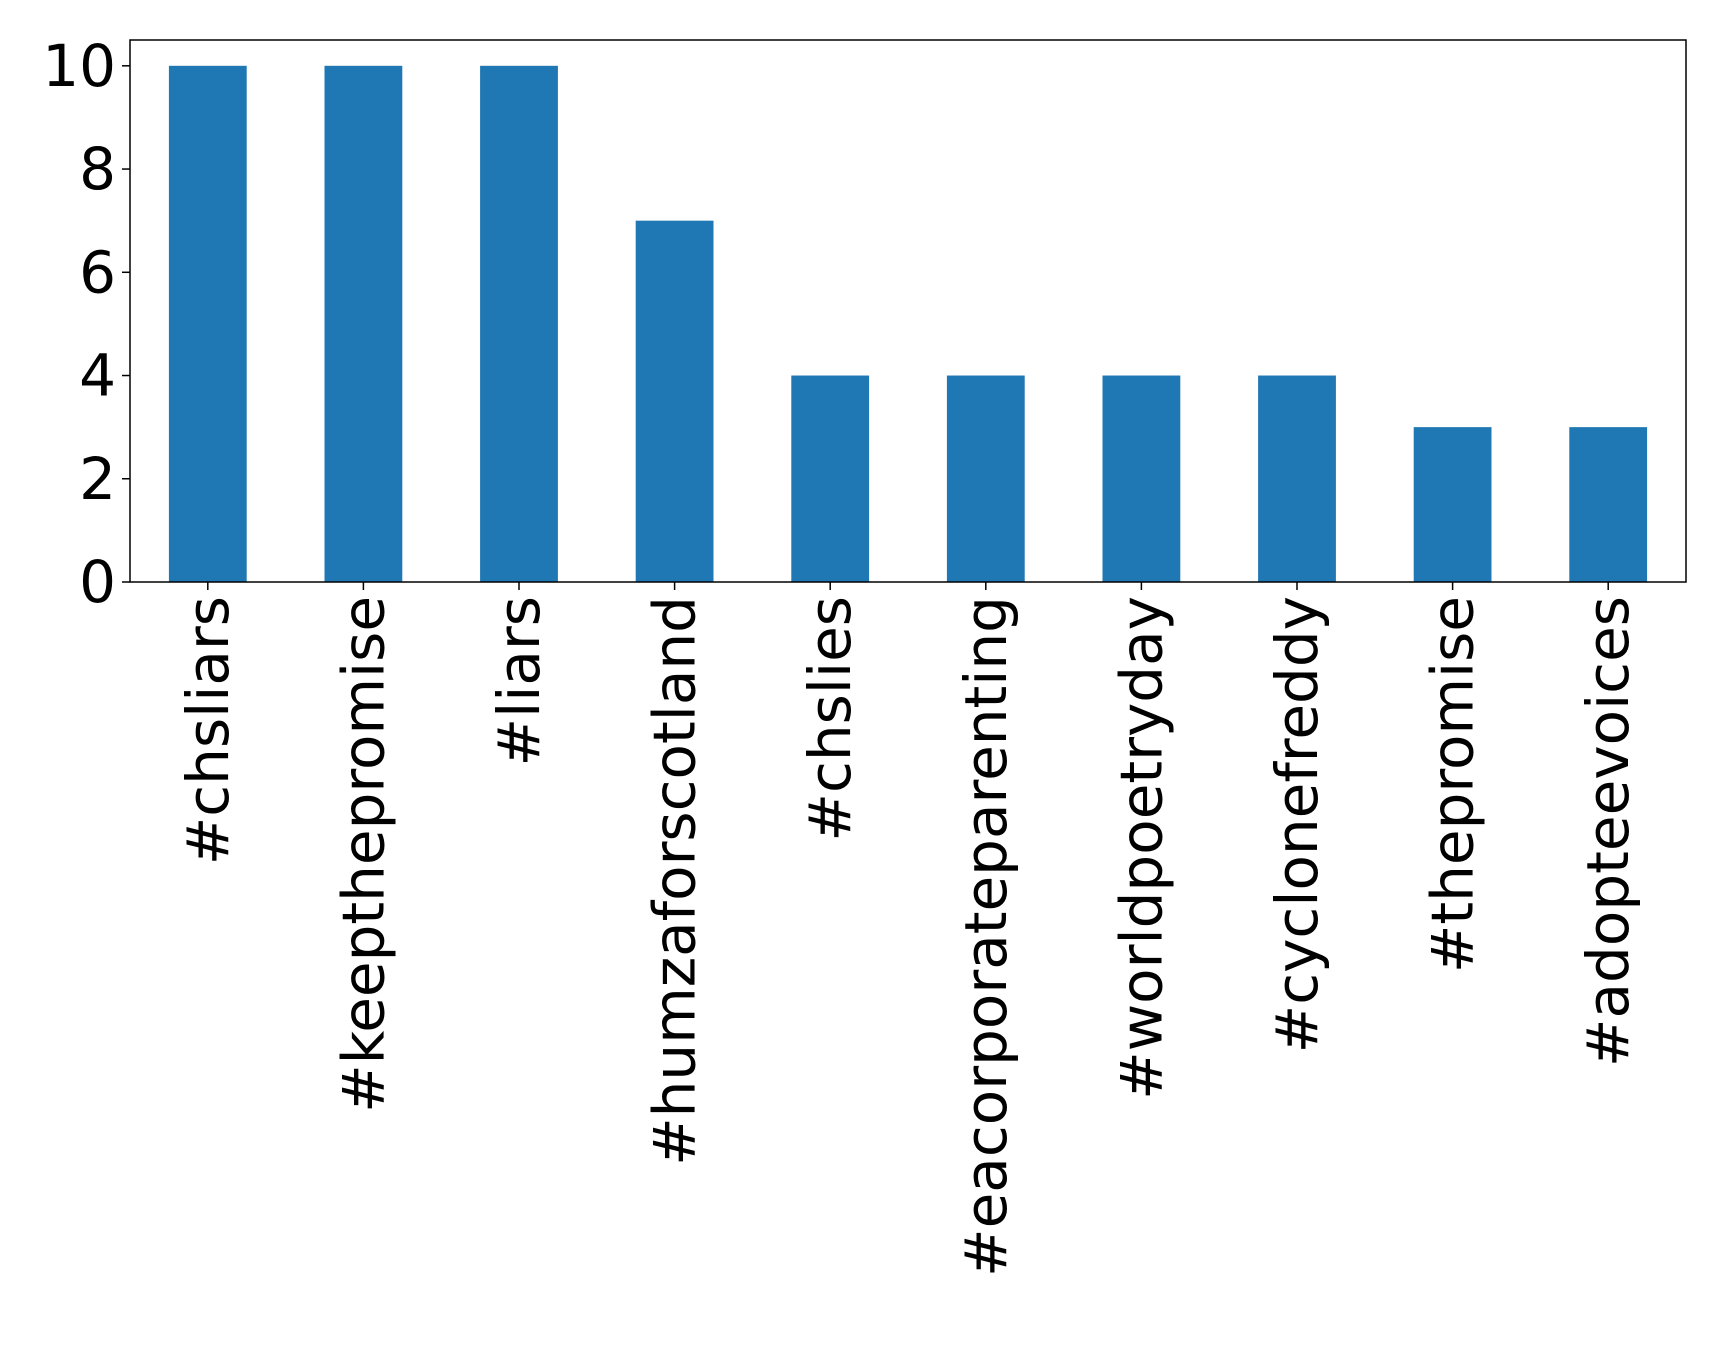 This screenshot has width=1719, height=1362. What do you see at coordinates (1297, 478) in the screenshot?
I see `bar-cyclonefreddy` at bounding box center [1297, 478].